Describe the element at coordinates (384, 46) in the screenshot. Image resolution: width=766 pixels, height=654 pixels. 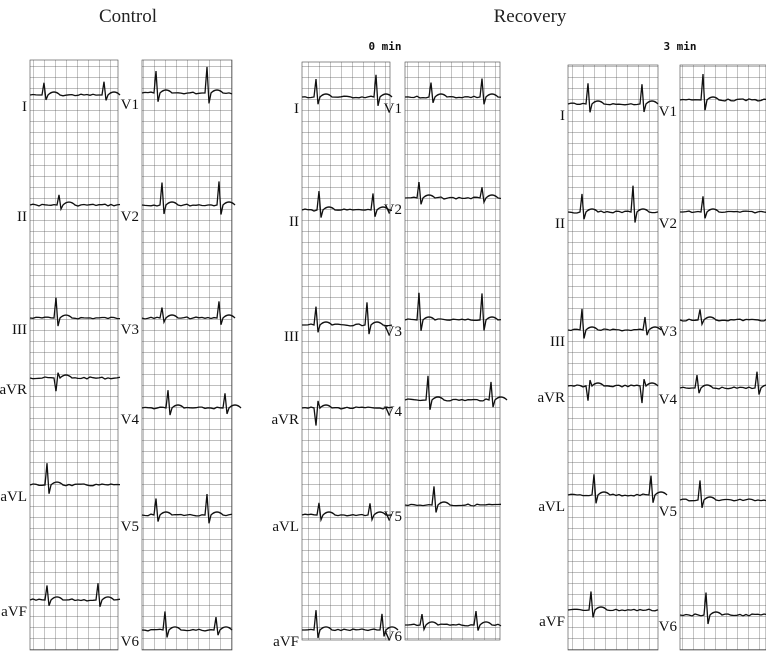
I see `time-label: 0 min` at that location.